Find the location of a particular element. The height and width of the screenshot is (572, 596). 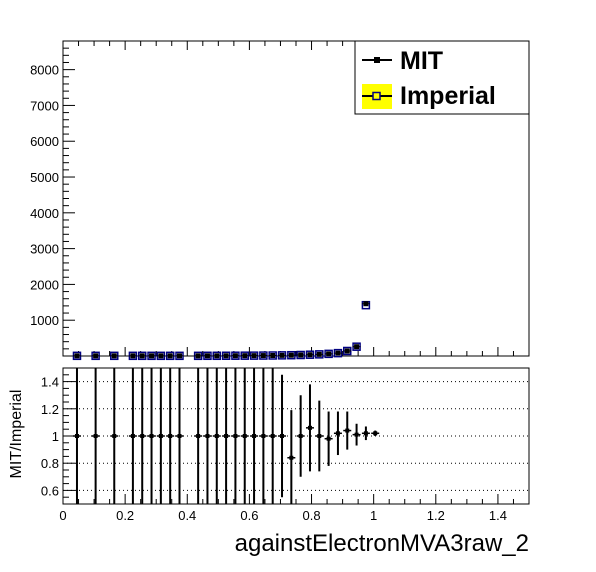

ratio-x-tick-label: 0.6 is located at coordinates (249, 515).